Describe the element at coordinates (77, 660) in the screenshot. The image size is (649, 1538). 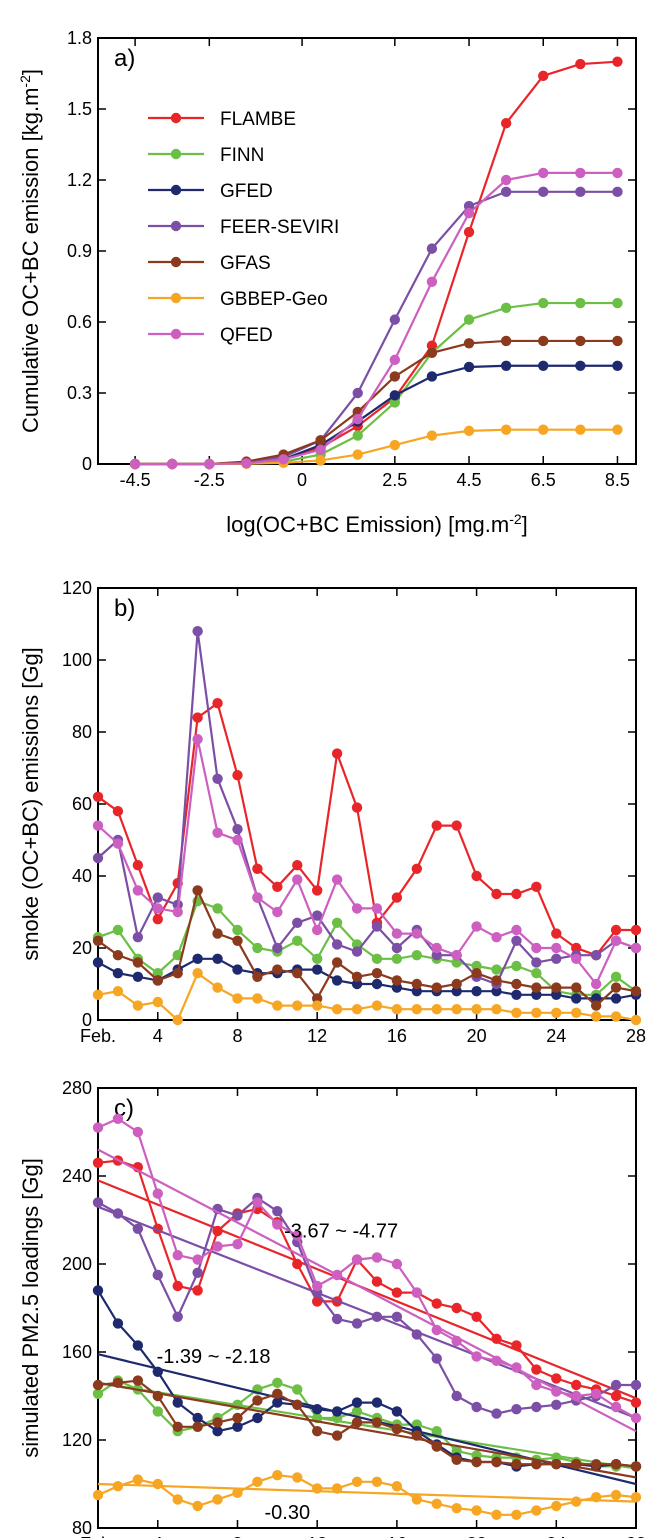
I see `y-tick-label: 100` at that location.